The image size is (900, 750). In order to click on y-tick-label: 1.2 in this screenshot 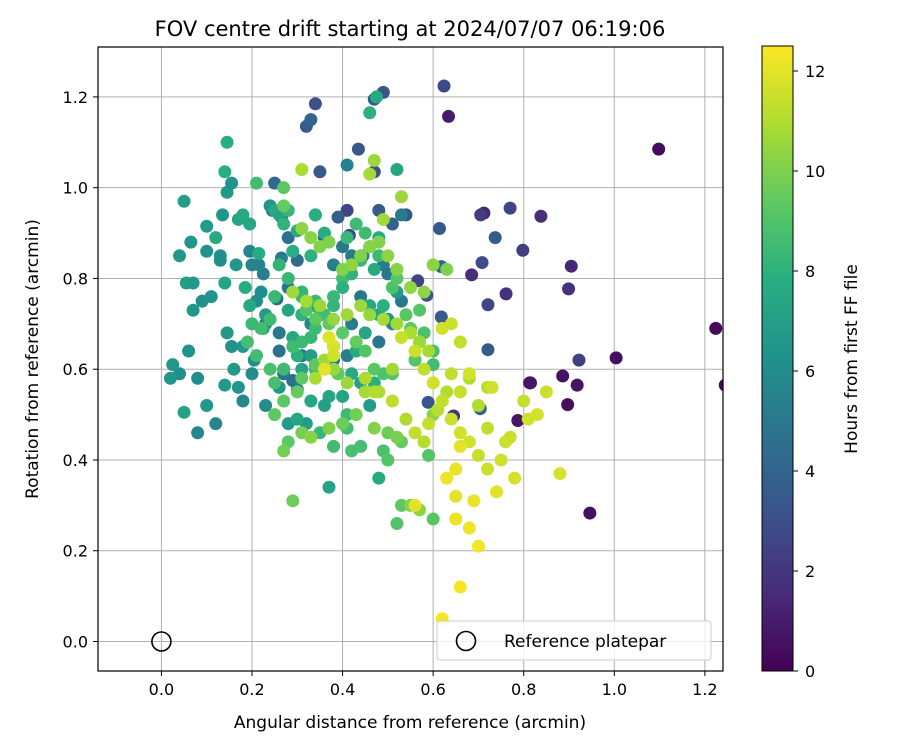, I will do `click(75, 97)`.